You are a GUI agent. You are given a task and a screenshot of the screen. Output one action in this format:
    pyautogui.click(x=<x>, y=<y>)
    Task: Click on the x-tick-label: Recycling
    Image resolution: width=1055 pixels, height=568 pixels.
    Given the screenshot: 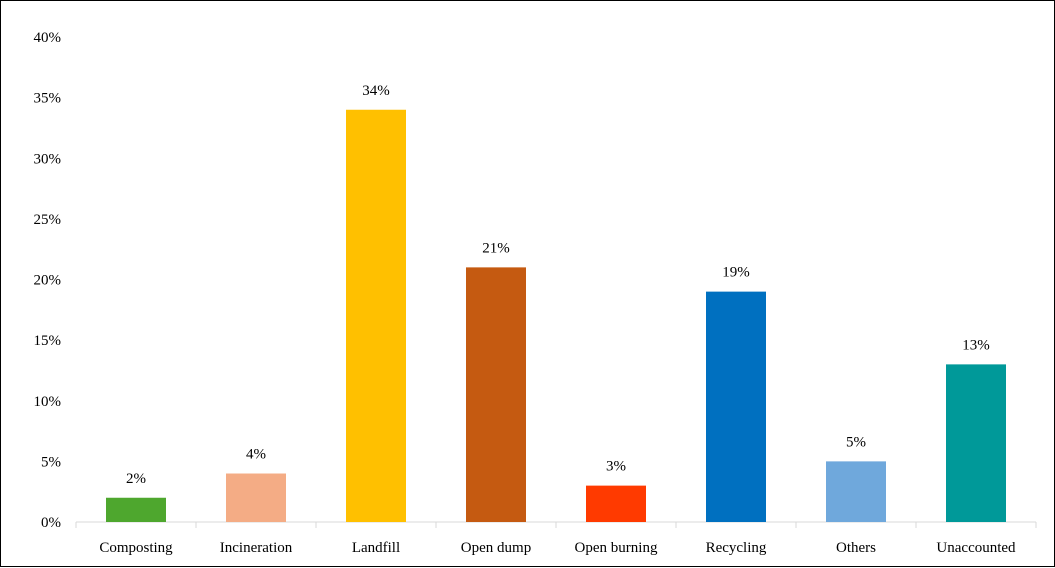 What is the action you would take?
    pyautogui.click(x=736, y=548)
    